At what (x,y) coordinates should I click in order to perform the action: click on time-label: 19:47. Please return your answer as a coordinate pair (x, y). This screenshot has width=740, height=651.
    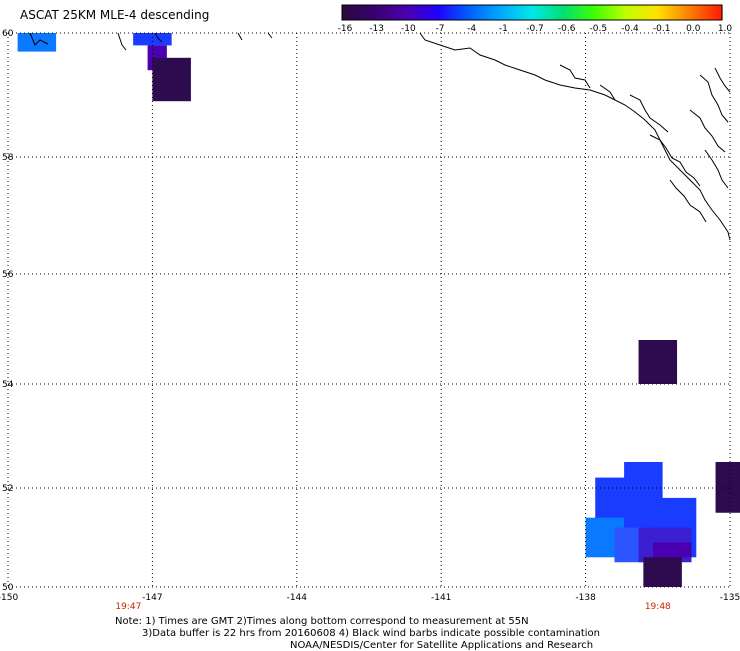
    Looking at the image, I should click on (128, 607).